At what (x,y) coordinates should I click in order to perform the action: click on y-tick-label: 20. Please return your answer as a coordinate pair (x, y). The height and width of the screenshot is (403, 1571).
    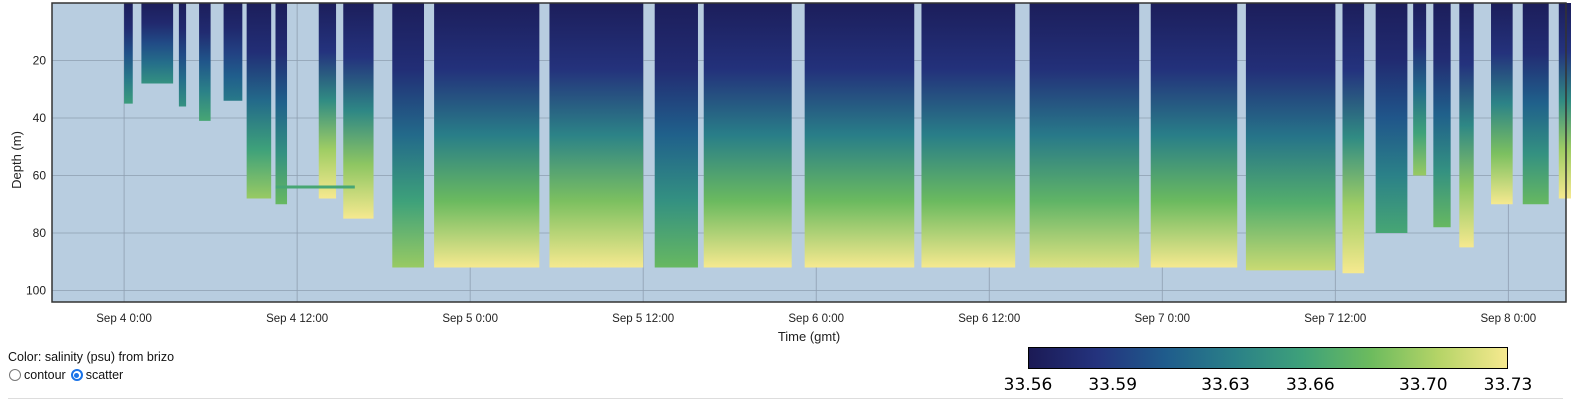
    Looking at the image, I should click on (40, 61).